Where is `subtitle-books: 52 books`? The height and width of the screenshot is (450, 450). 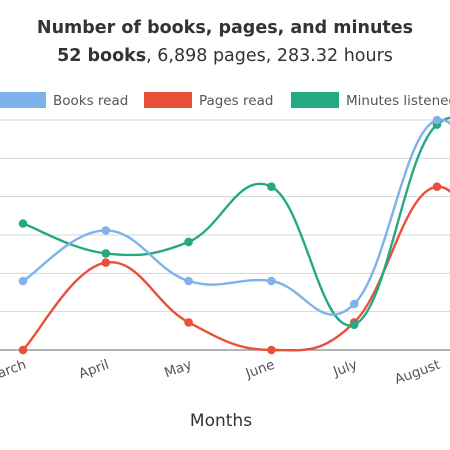
subtitle-books: 52 books is located at coordinates (102, 56).